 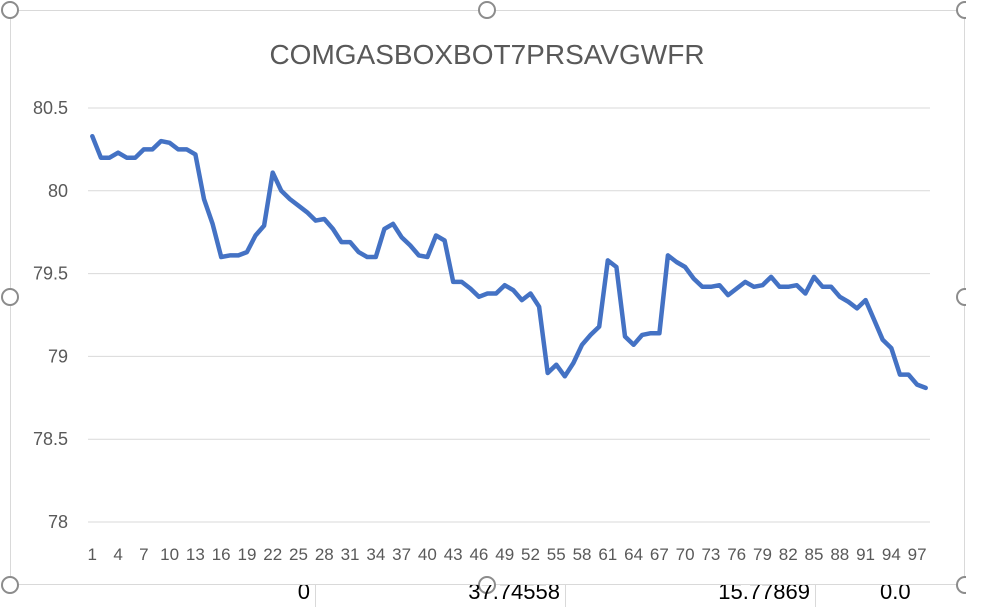 I want to click on x-tick-label: 7, so click(x=143, y=554).